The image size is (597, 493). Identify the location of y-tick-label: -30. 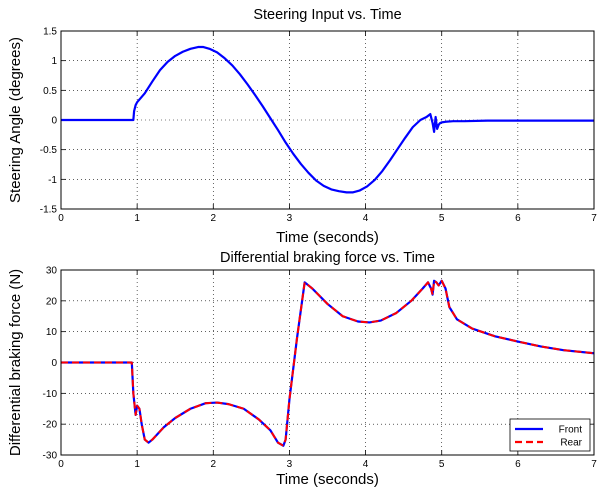
(50, 456).